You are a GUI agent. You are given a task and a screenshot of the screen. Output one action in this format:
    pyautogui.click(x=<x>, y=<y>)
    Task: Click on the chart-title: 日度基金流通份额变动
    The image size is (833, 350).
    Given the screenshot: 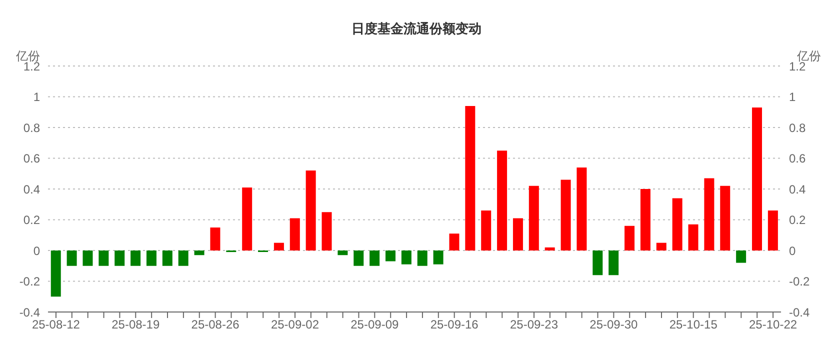 What is the action you would take?
    pyautogui.click(x=416, y=29)
    